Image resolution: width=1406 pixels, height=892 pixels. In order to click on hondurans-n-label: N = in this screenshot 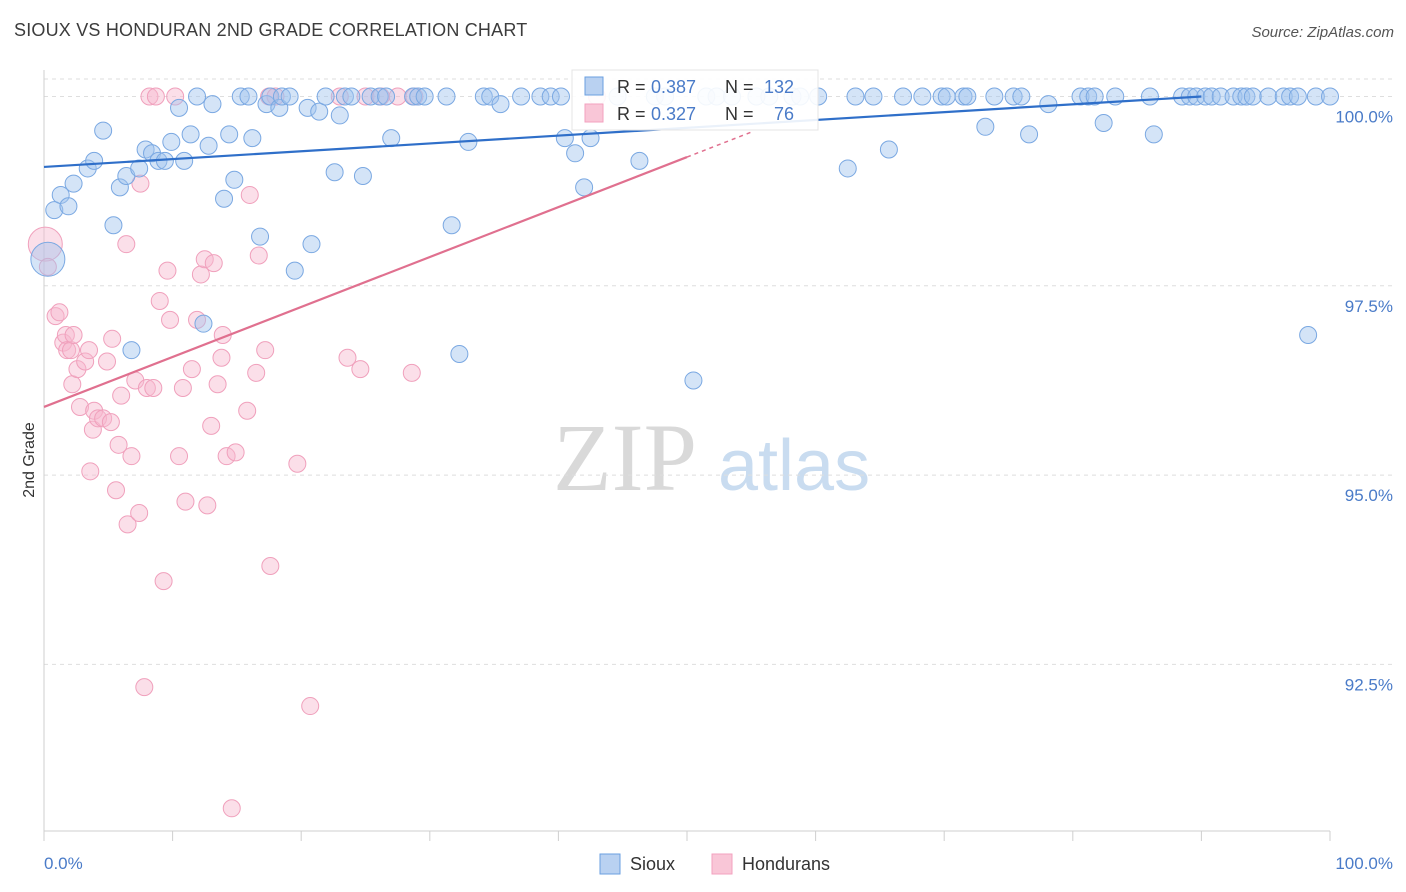, I will do `click(739, 114)`.